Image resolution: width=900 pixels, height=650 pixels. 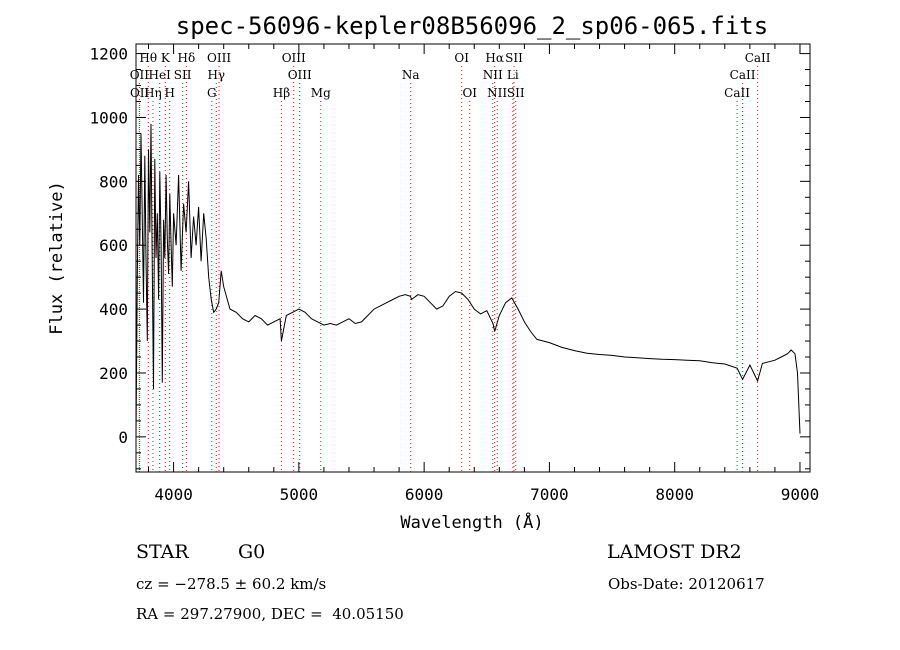 What do you see at coordinates (216, 75) in the screenshot?
I see `ref-label-middle-3: Hγ` at bounding box center [216, 75].